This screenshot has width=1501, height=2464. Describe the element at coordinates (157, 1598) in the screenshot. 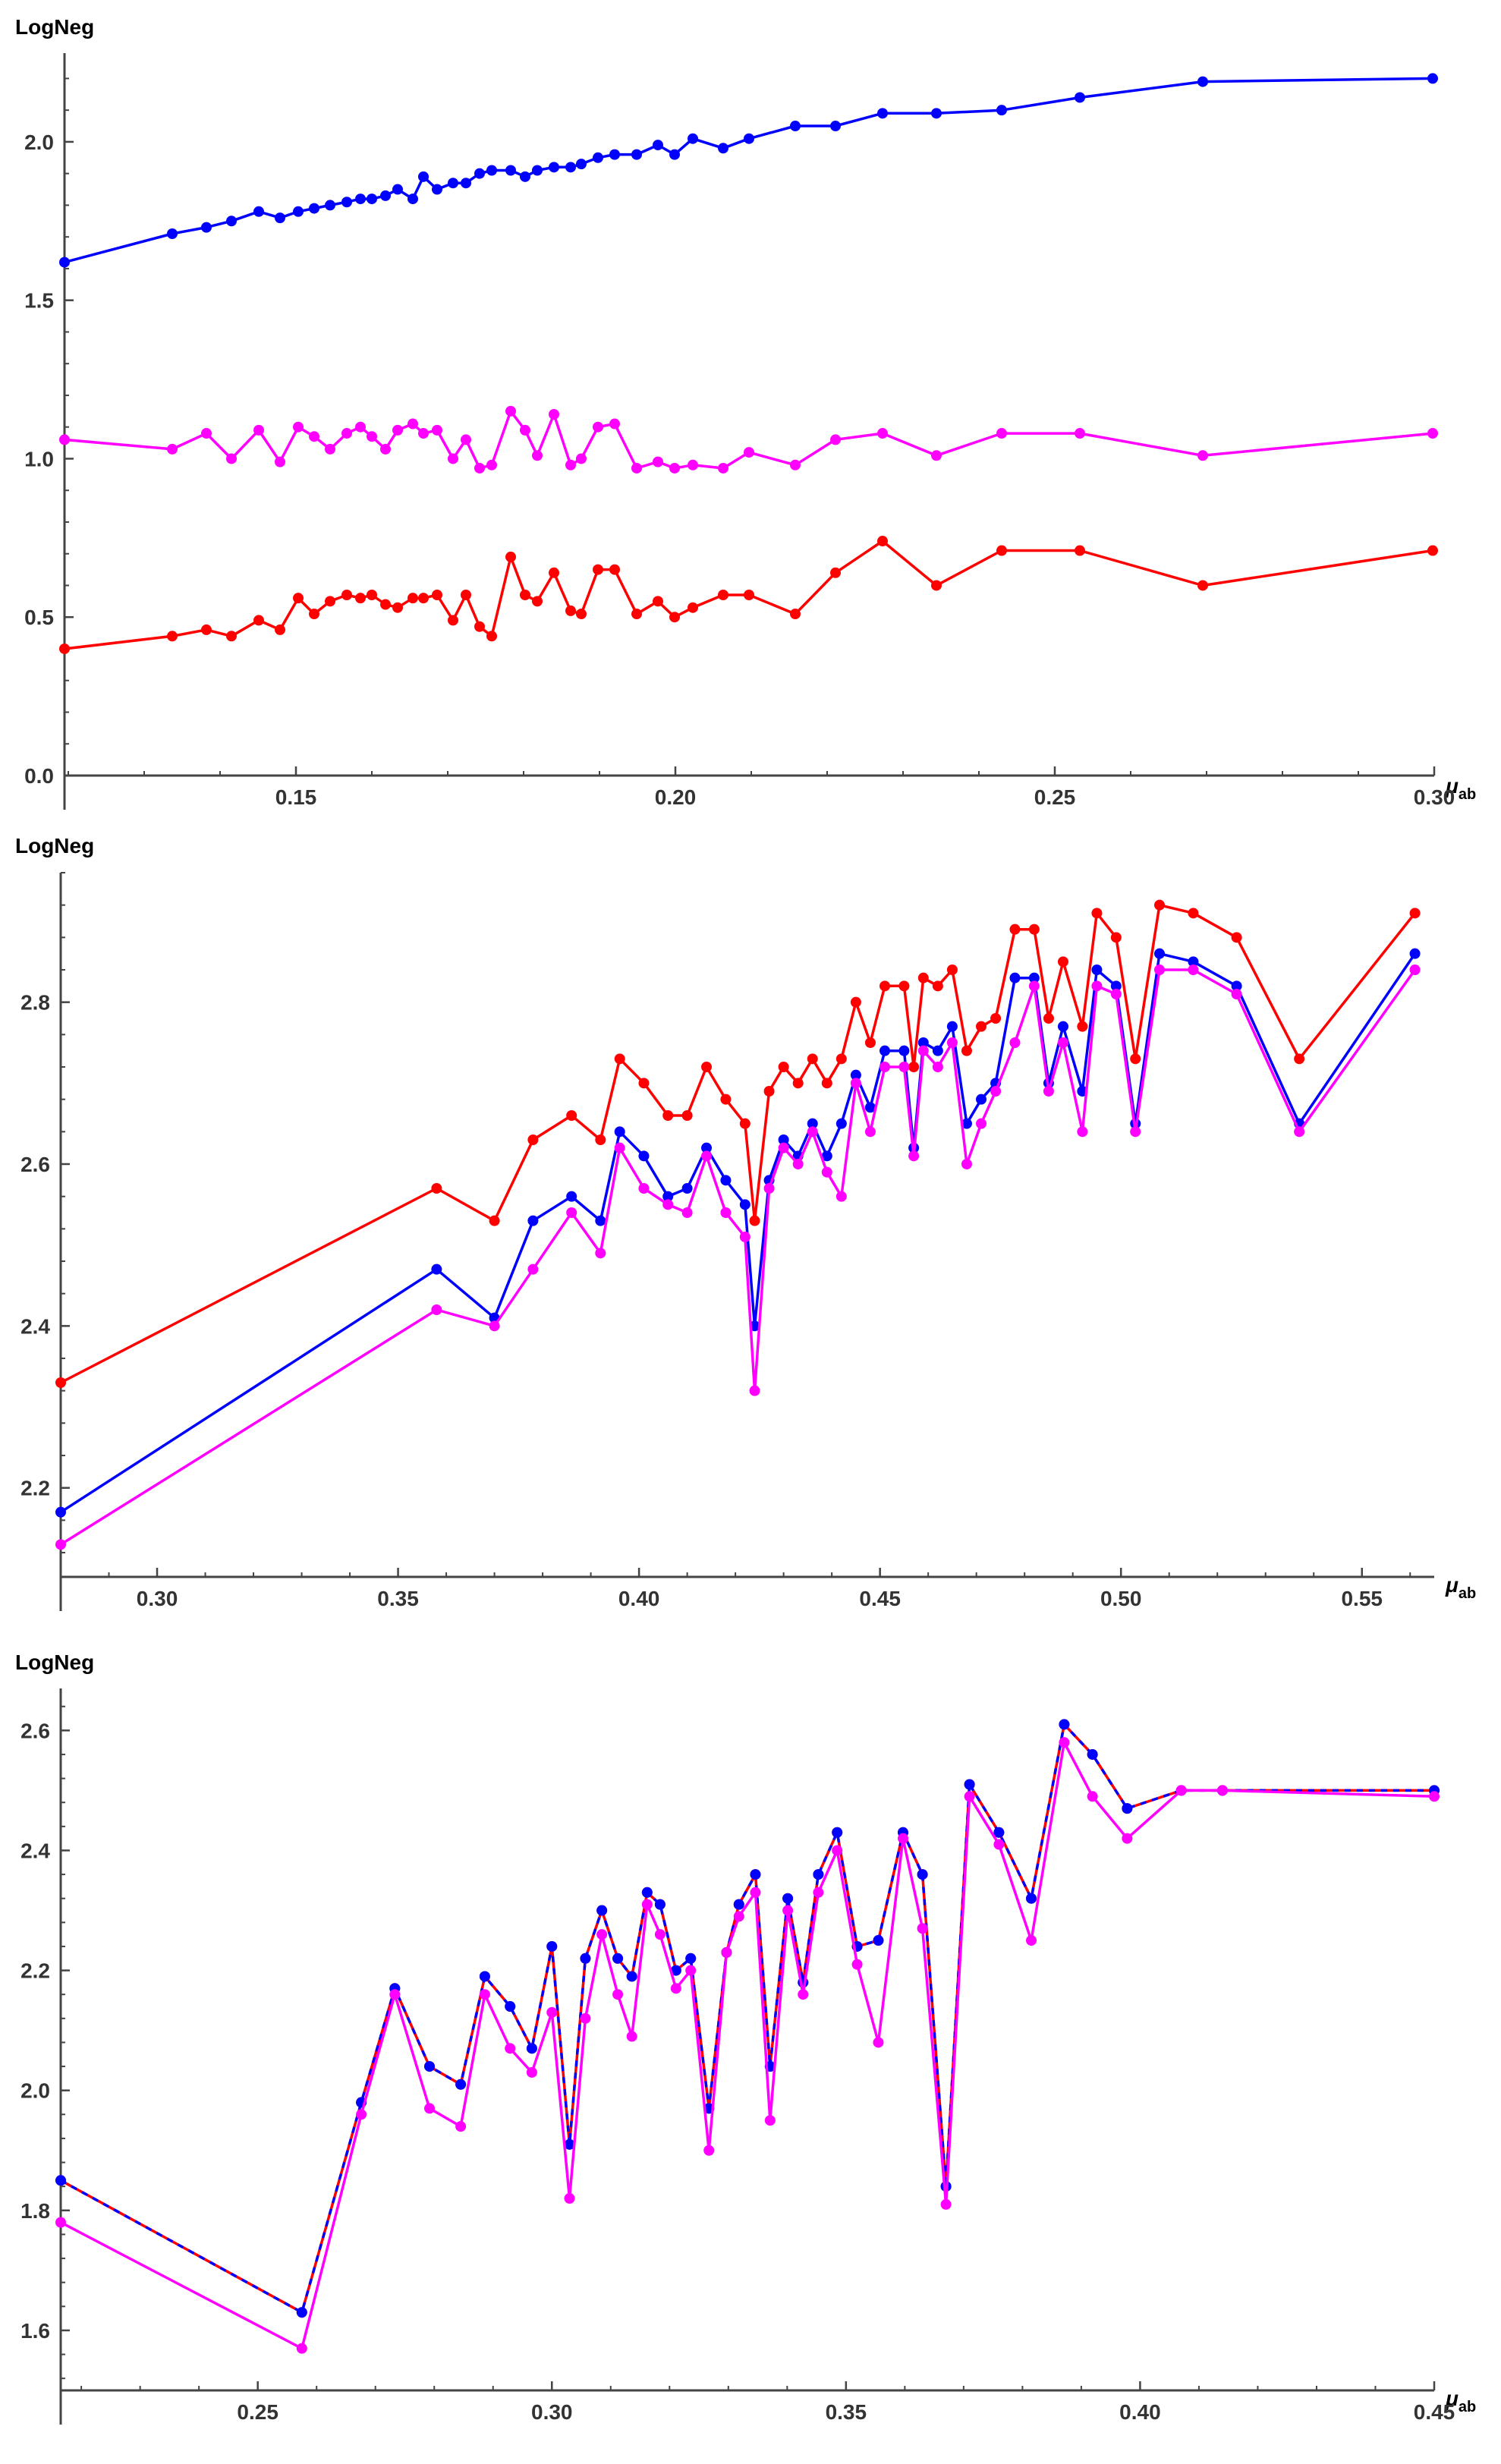

I see `x-tick-label: 0.30` at that location.